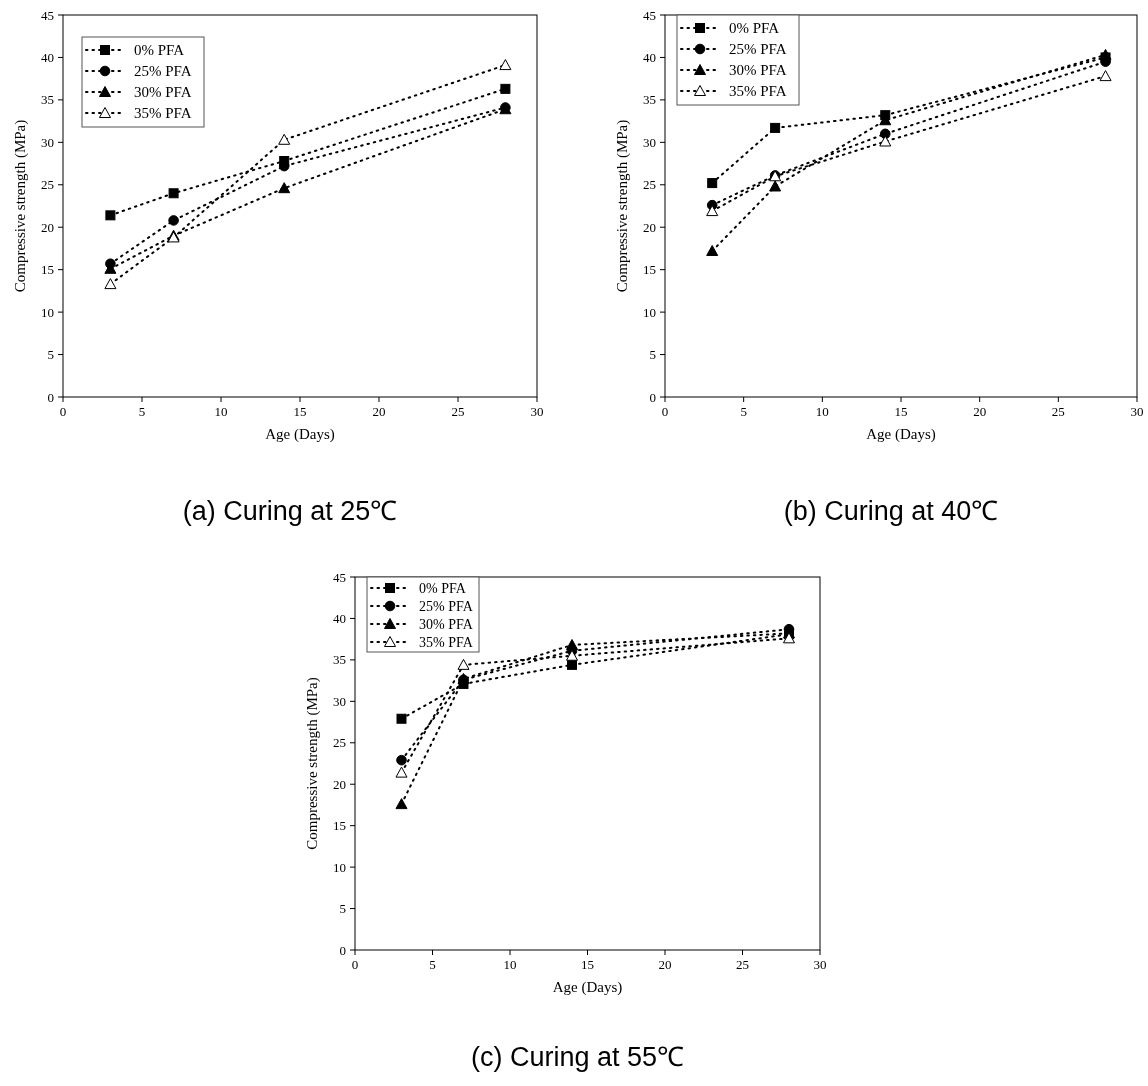  Describe the element at coordinates (290, 511) in the screenshot. I see `text: (a) Curing at 25℃` at that location.